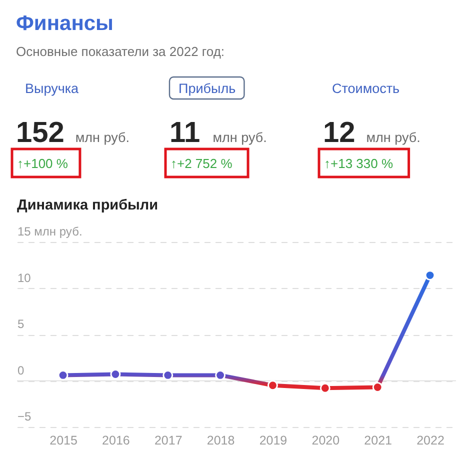 The width and height of the screenshot is (473, 458). What do you see at coordinates (430, 441) in the screenshot?
I see `x-tick-label: 2022` at bounding box center [430, 441].